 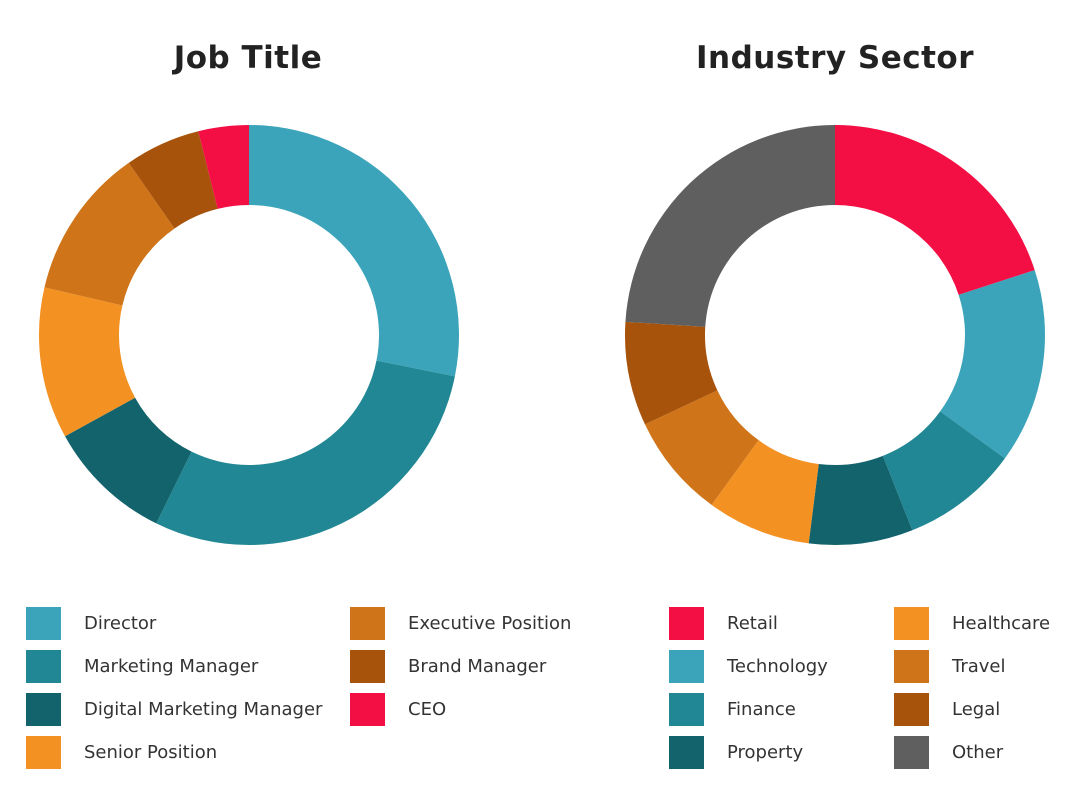 I want to click on legend-item-director: Director, so click(x=91, y=623).